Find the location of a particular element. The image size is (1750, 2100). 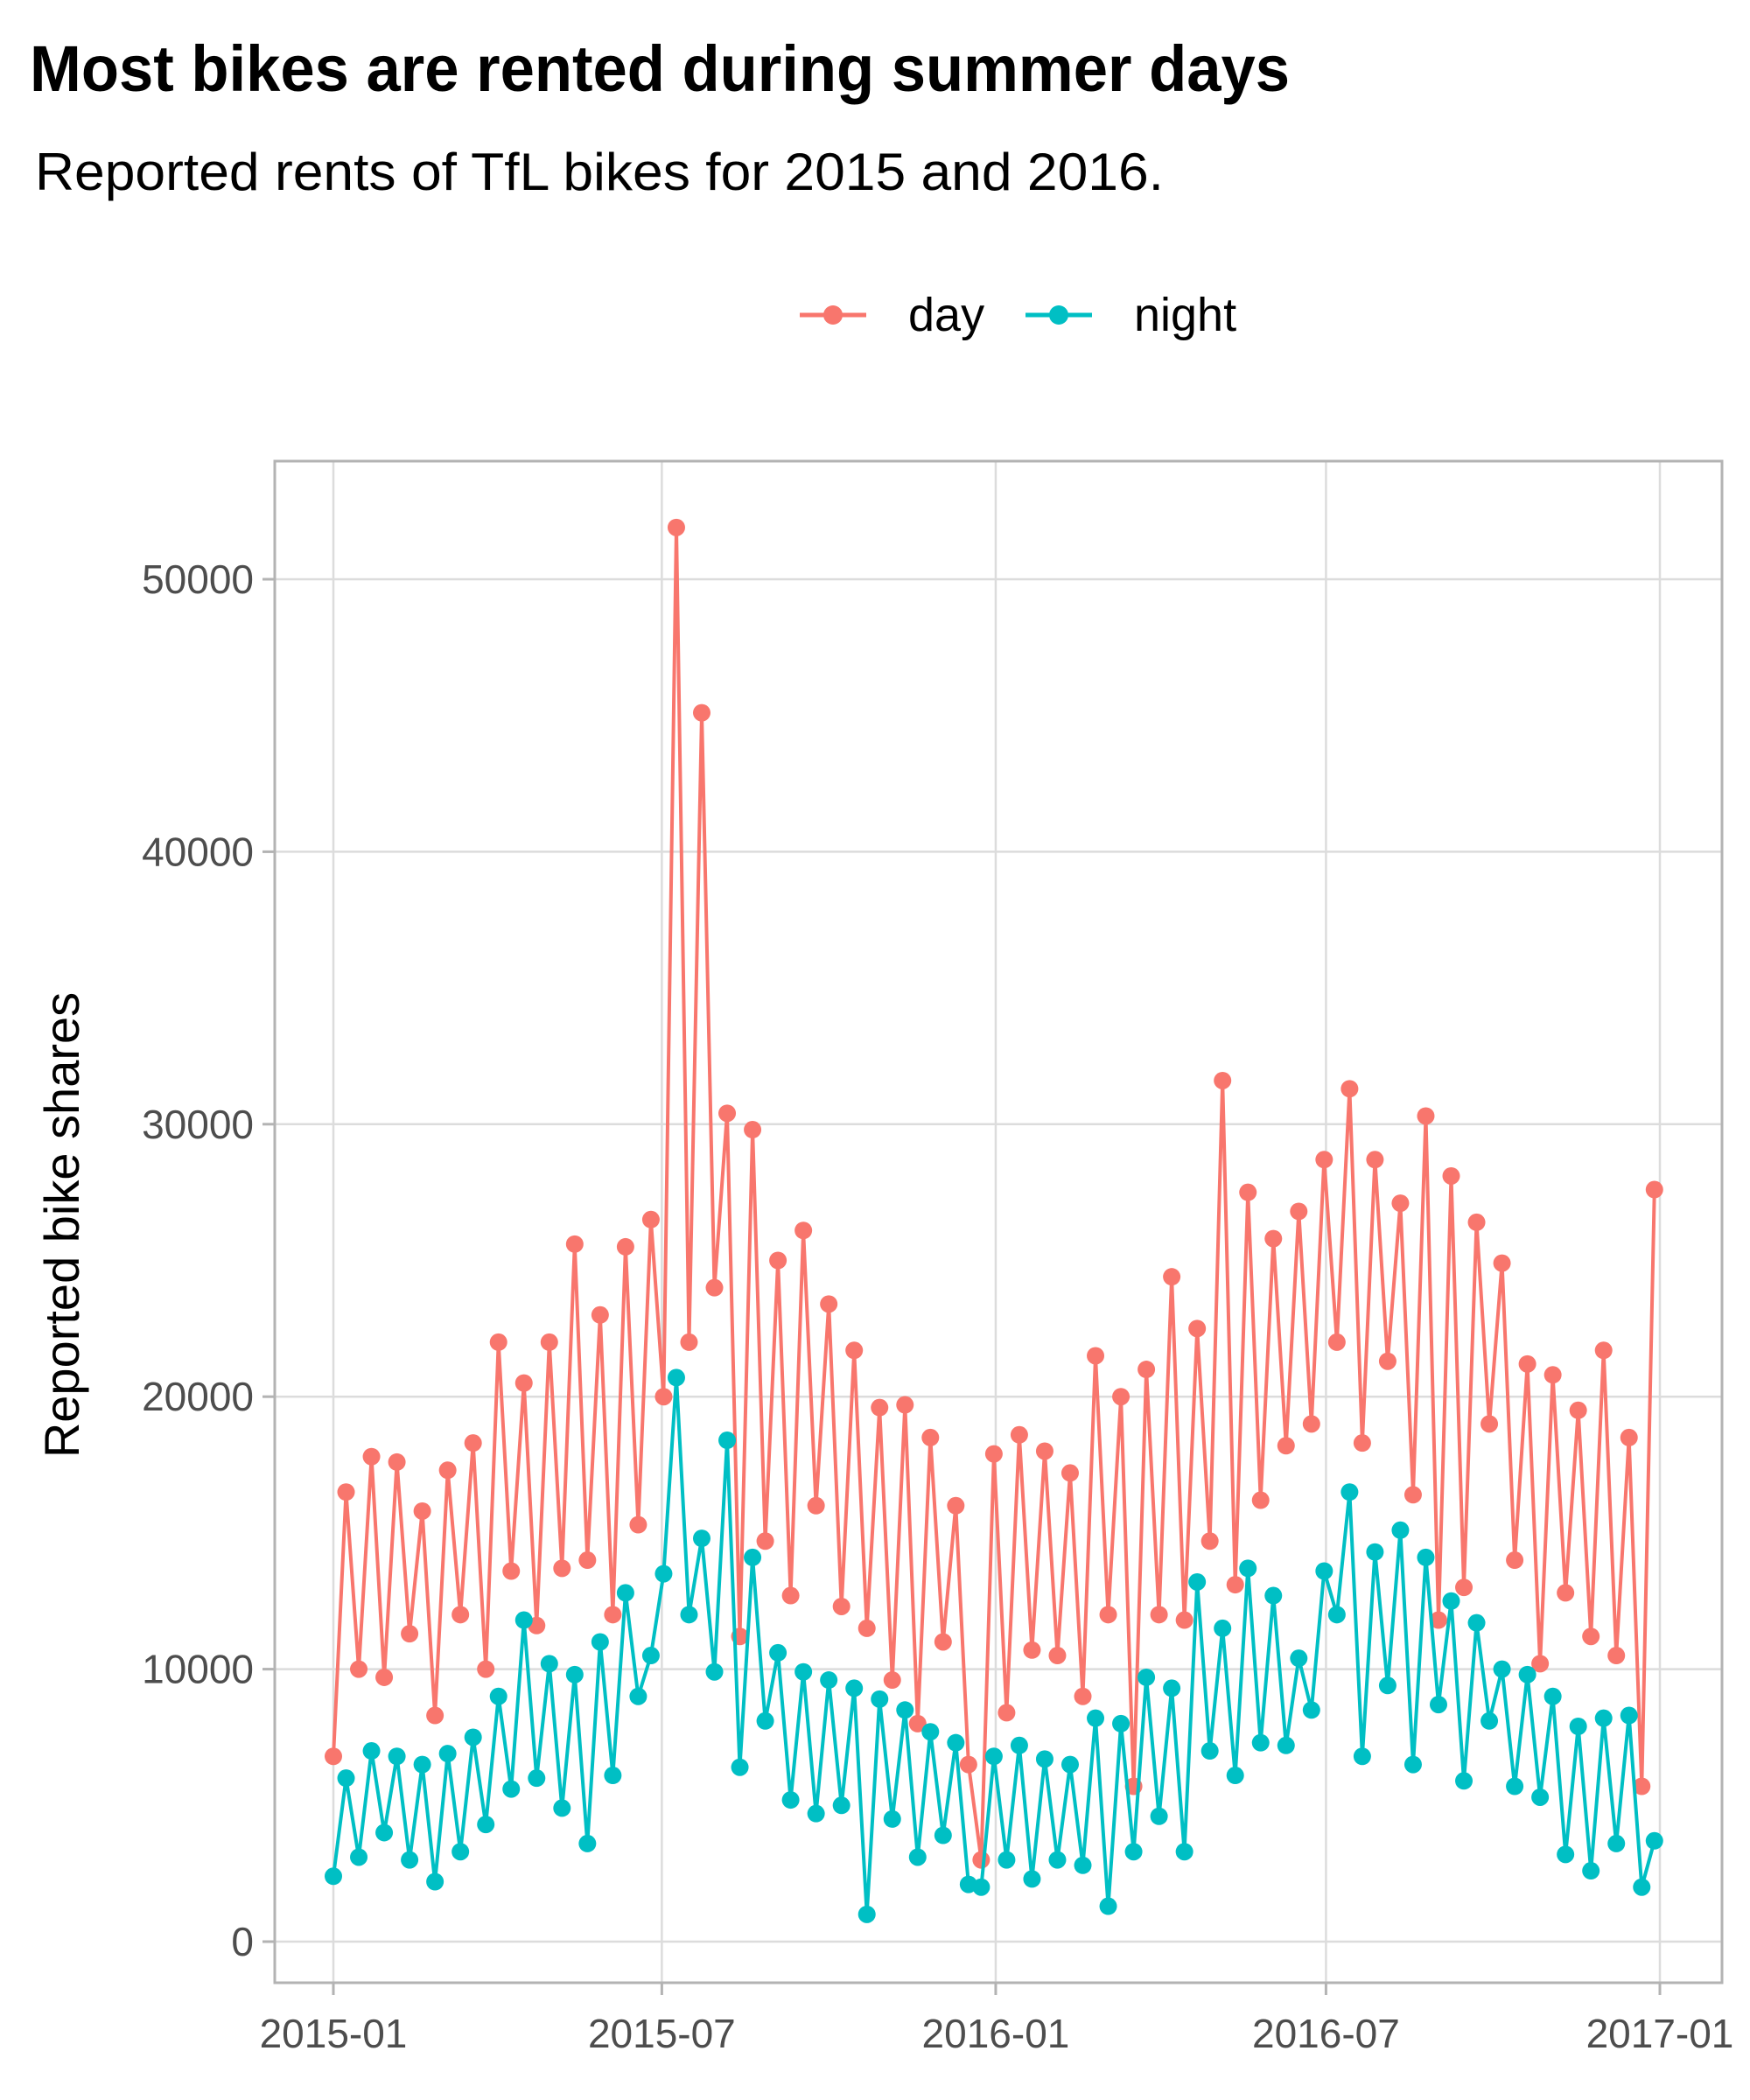

y-tick-label: 0 is located at coordinates (242, 1941).